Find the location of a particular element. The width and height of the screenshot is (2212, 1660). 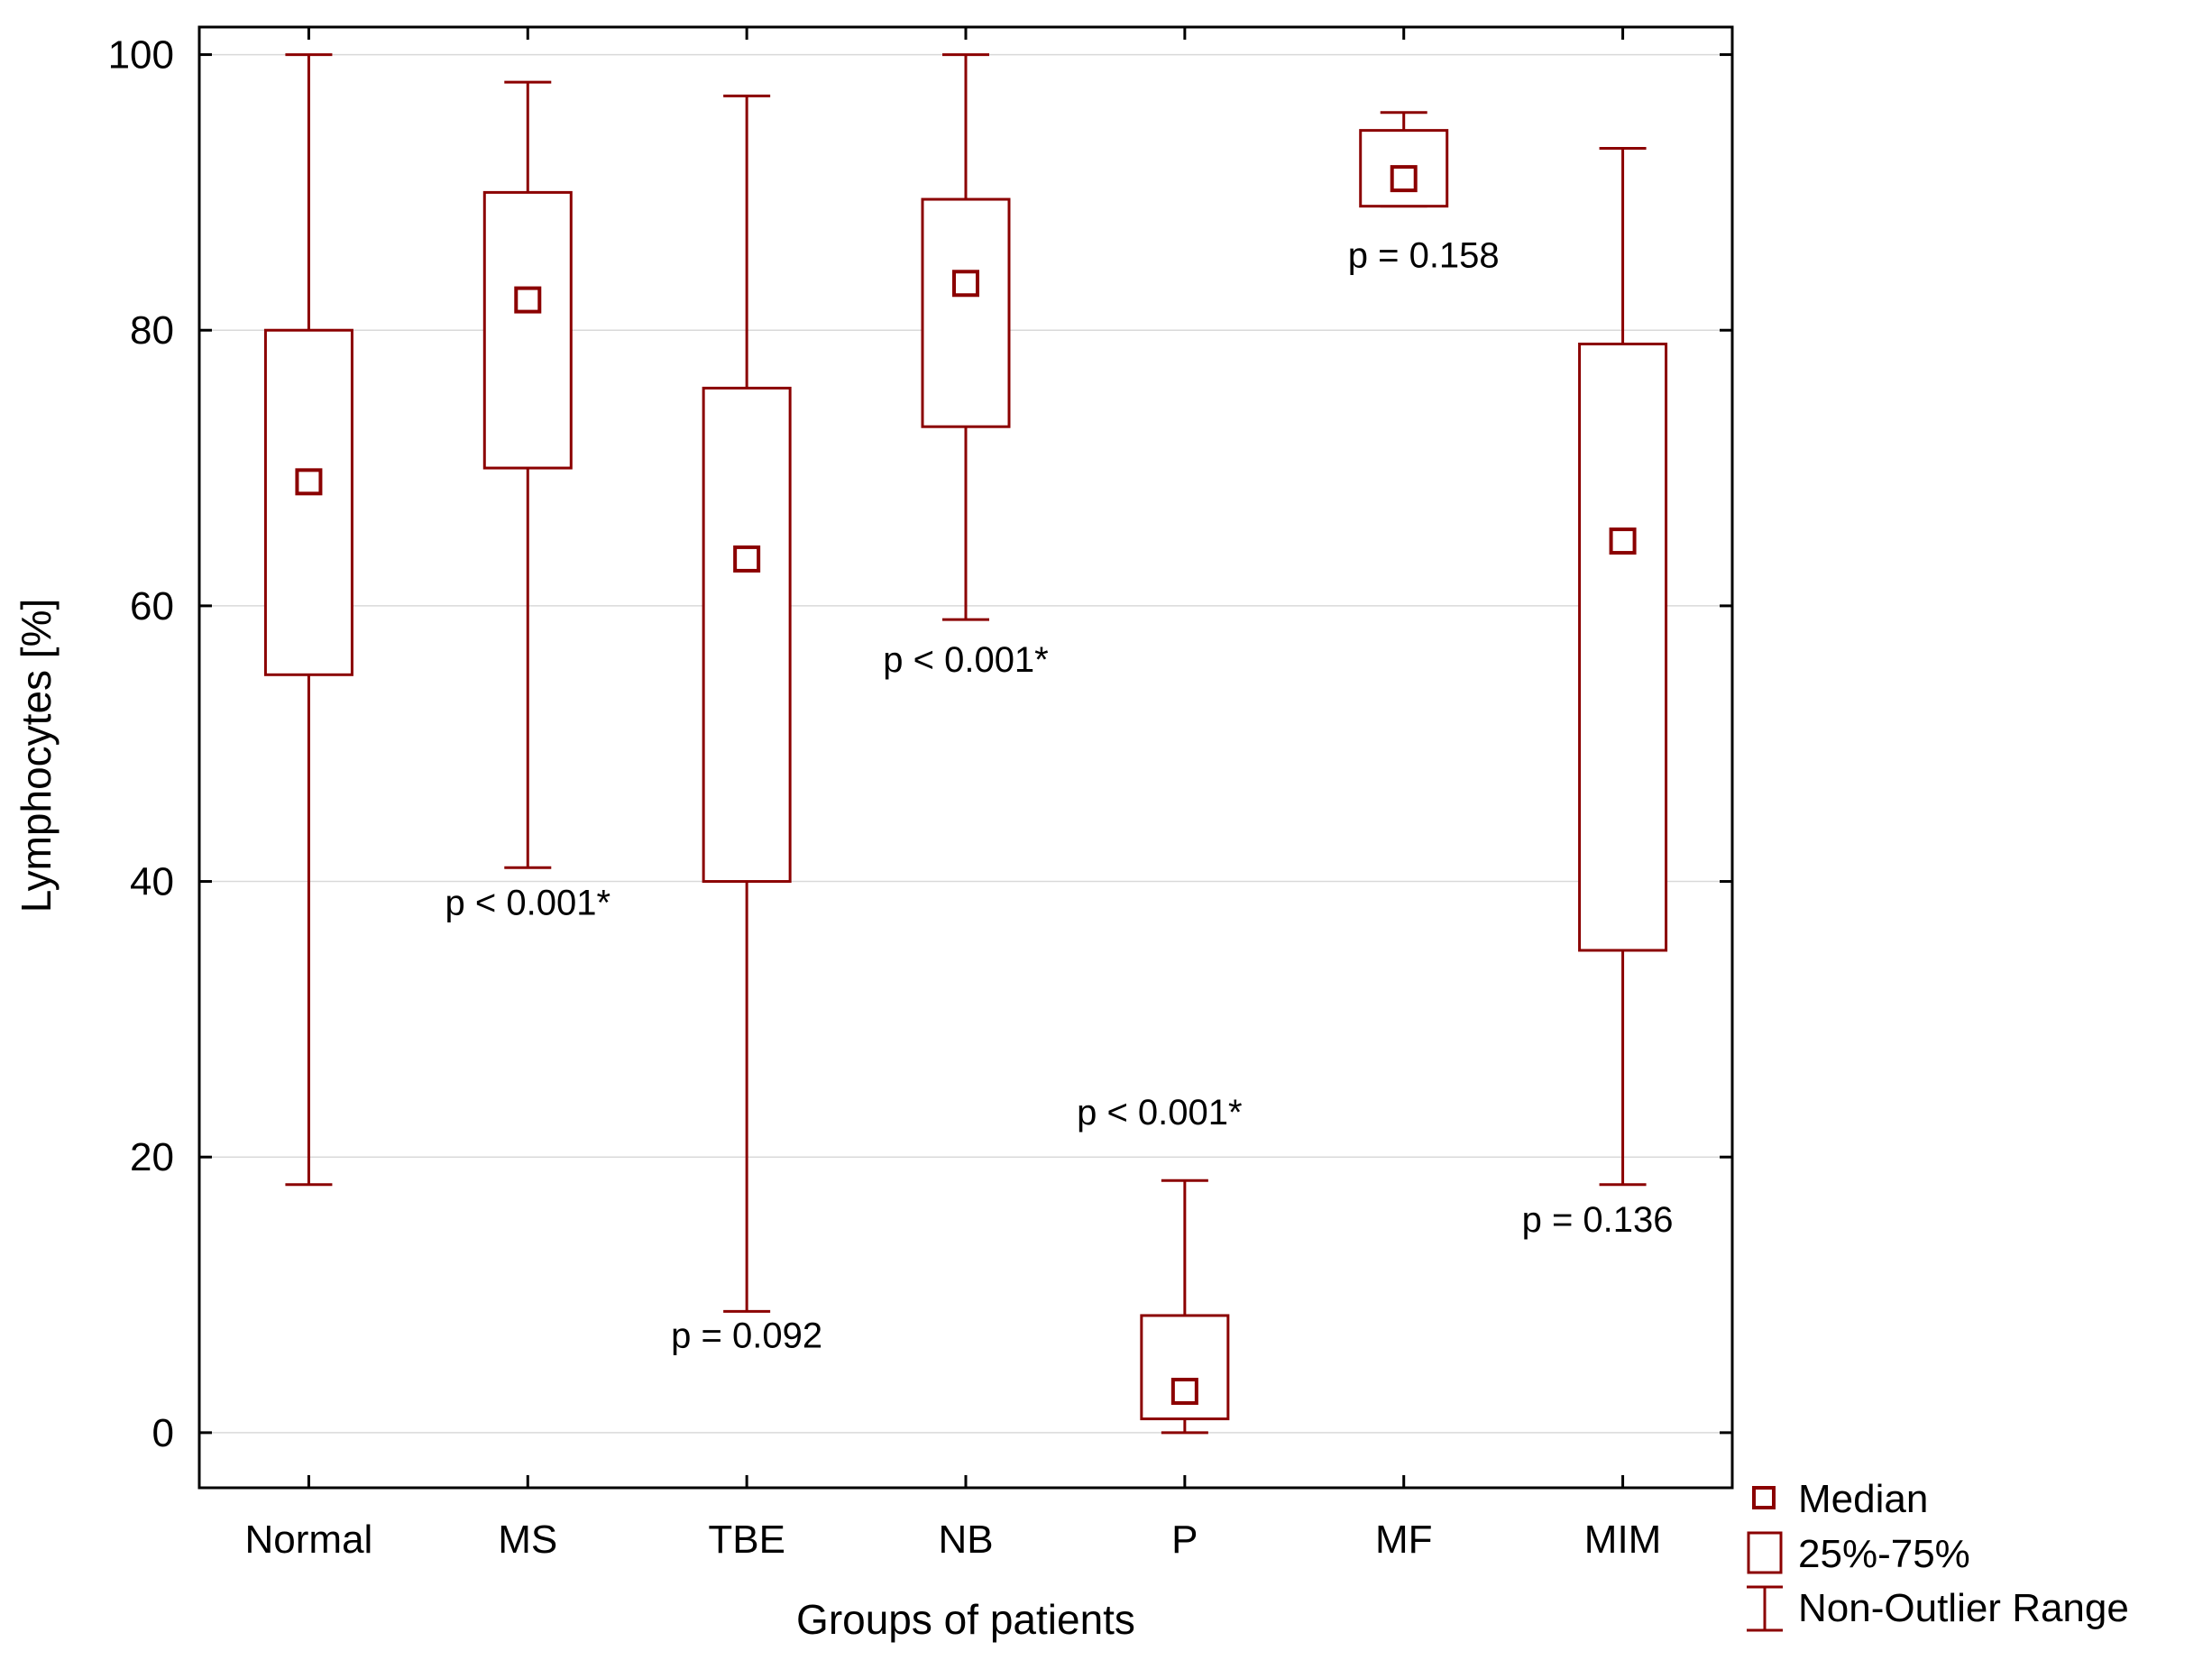

p-value-label-TBE: p = 0.092 is located at coordinates (747, 1335).